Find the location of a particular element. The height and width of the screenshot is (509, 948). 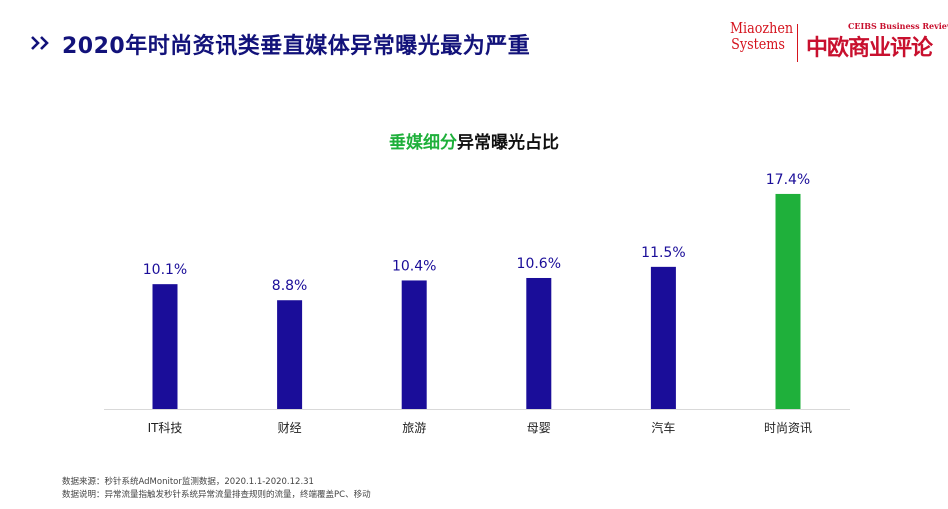

data-label-5: 17.4% is located at coordinates (788, 180).